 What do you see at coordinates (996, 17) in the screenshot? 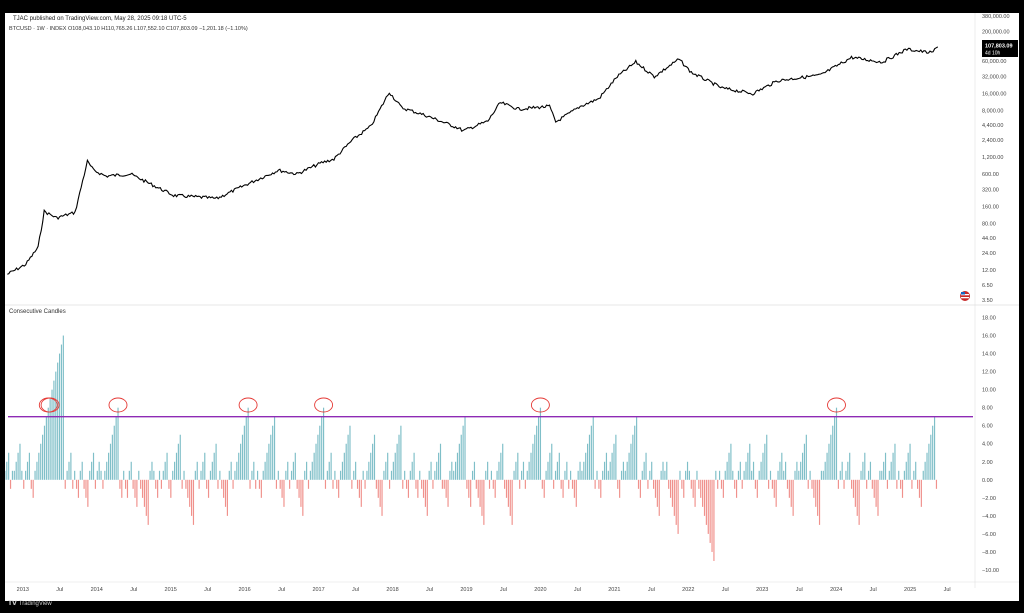
I see `price-tick-label: 380,000.00` at bounding box center [996, 17].